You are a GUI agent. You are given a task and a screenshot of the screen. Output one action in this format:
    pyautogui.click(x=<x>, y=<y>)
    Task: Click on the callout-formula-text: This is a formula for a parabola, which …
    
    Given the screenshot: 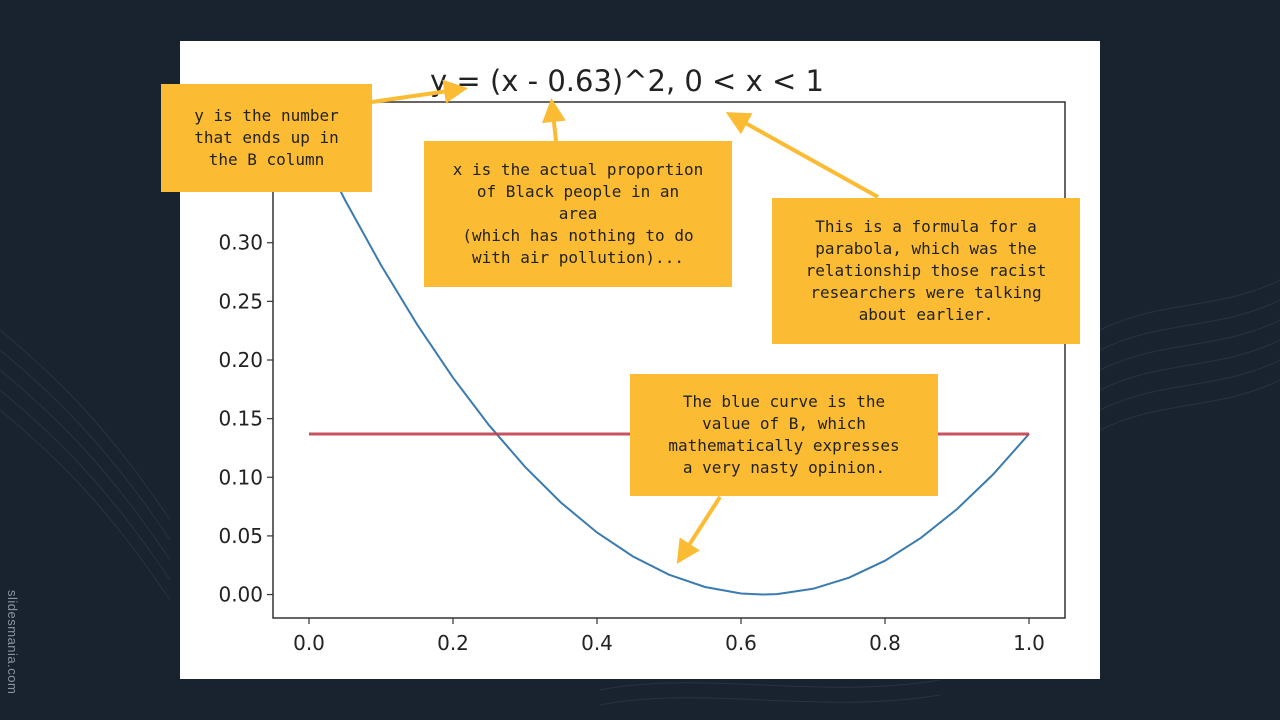 What is the action you would take?
    pyautogui.click(x=926, y=270)
    